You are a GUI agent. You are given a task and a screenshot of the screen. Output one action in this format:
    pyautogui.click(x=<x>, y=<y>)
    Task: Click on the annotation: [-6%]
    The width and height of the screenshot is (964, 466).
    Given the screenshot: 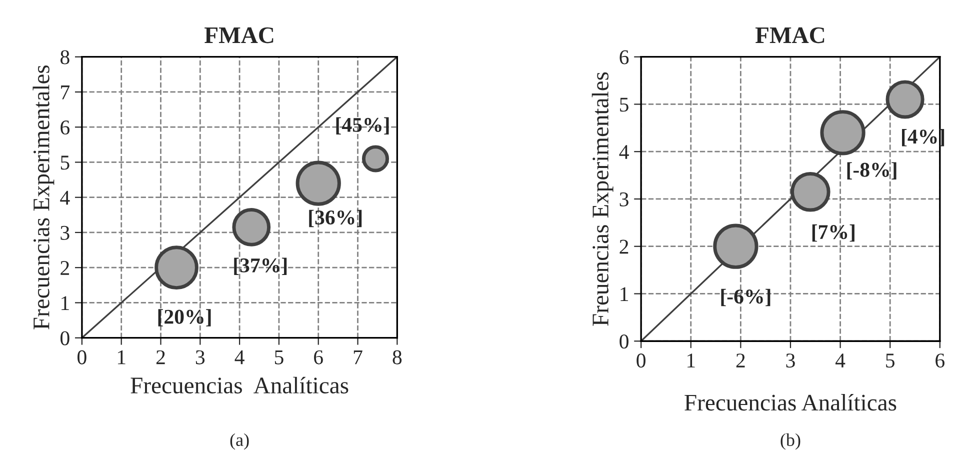 What is the action you would take?
    pyautogui.click(x=745, y=297)
    